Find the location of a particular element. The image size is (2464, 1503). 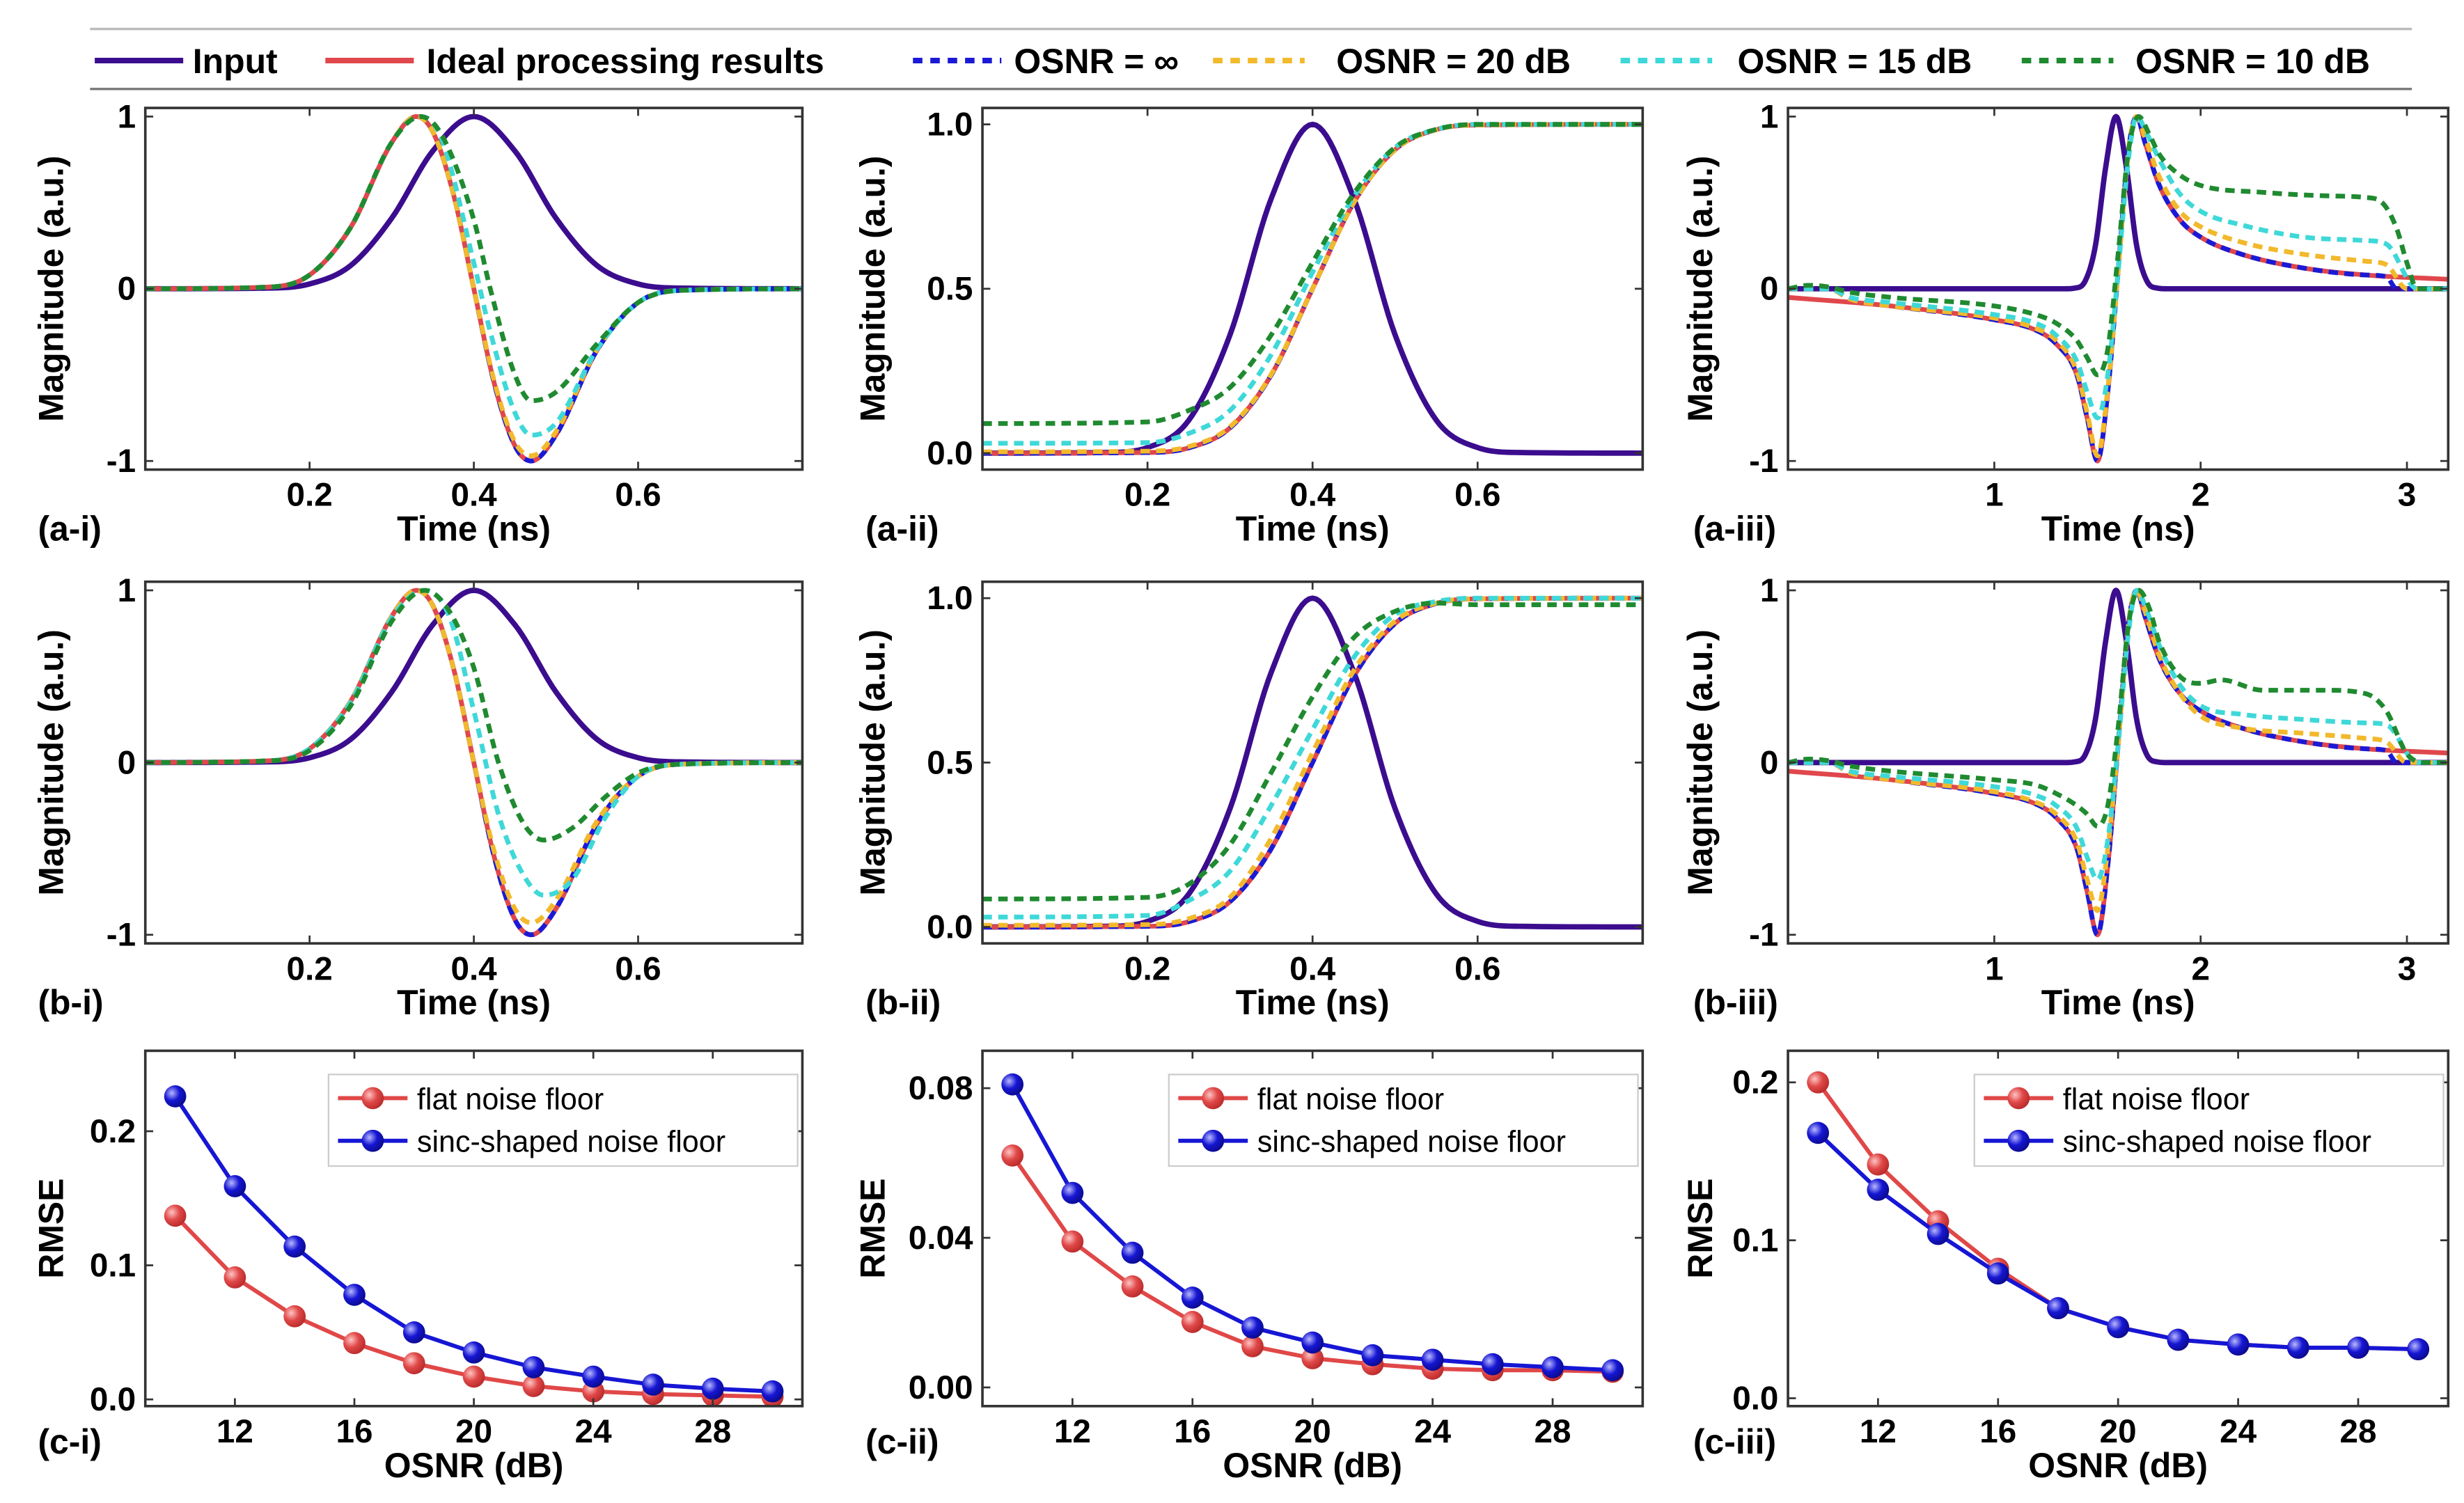

y-tick-label: 1 is located at coordinates (1769, 116).